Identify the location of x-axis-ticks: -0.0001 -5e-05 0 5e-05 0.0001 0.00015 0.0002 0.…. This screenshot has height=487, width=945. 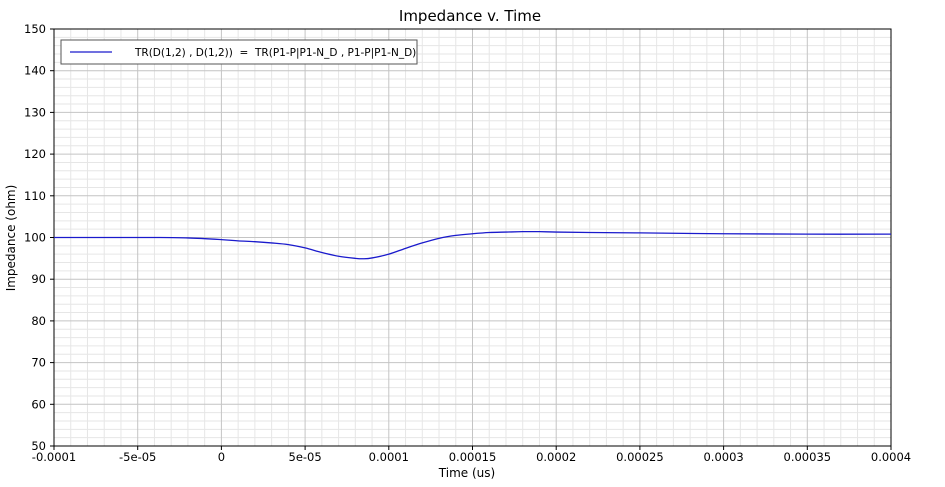
(471, 455).